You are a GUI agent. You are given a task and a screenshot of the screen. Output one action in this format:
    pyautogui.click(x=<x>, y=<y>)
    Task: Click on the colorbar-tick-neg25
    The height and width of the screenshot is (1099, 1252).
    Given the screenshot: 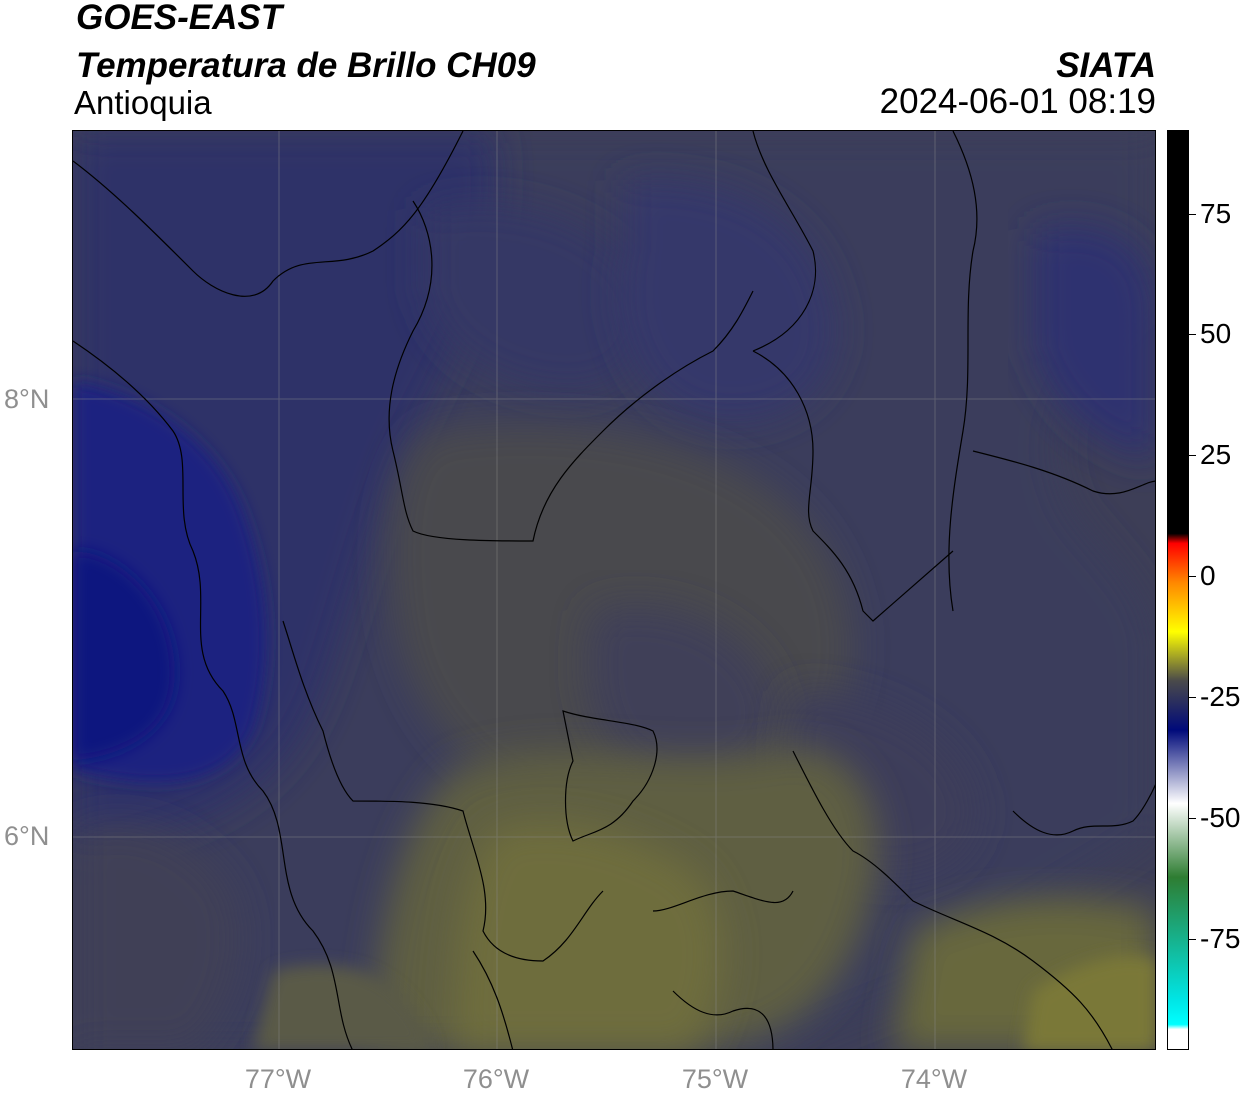 What is the action you would take?
    pyautogui.click(x=1192, y=697)
    